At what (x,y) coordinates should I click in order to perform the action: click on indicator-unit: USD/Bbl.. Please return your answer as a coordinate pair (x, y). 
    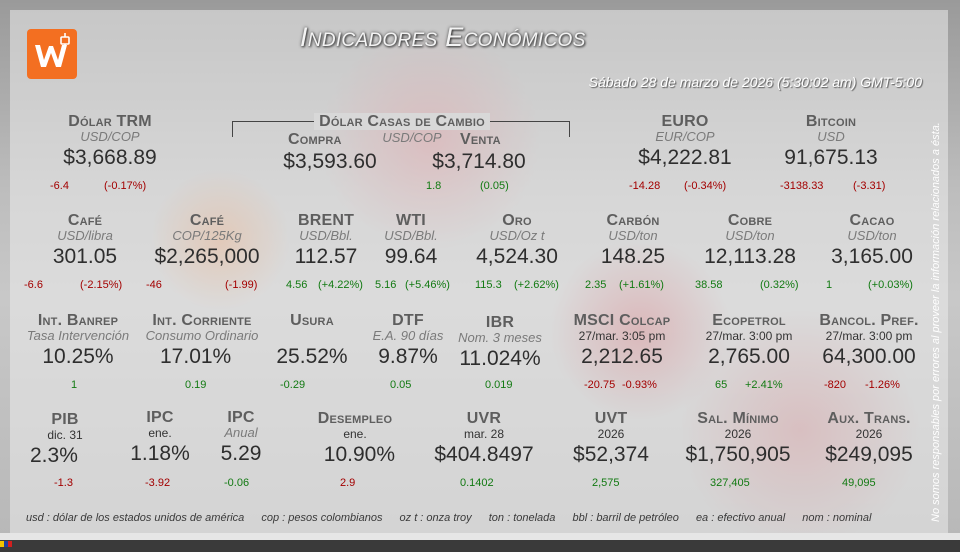
    Looking at the image, I should click on (326, 235).